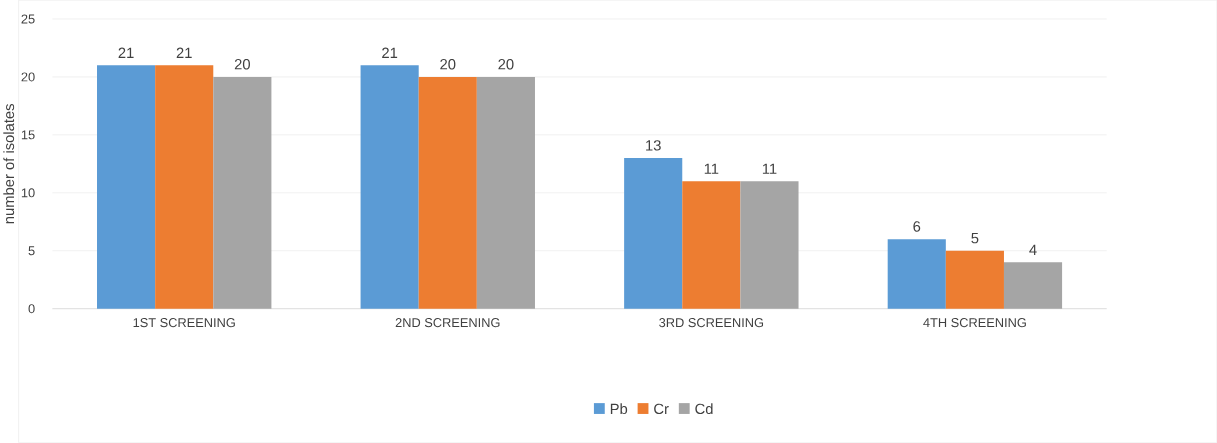  I want to click on x-tick-label: 1ST SCREENING, so click(184, 323).